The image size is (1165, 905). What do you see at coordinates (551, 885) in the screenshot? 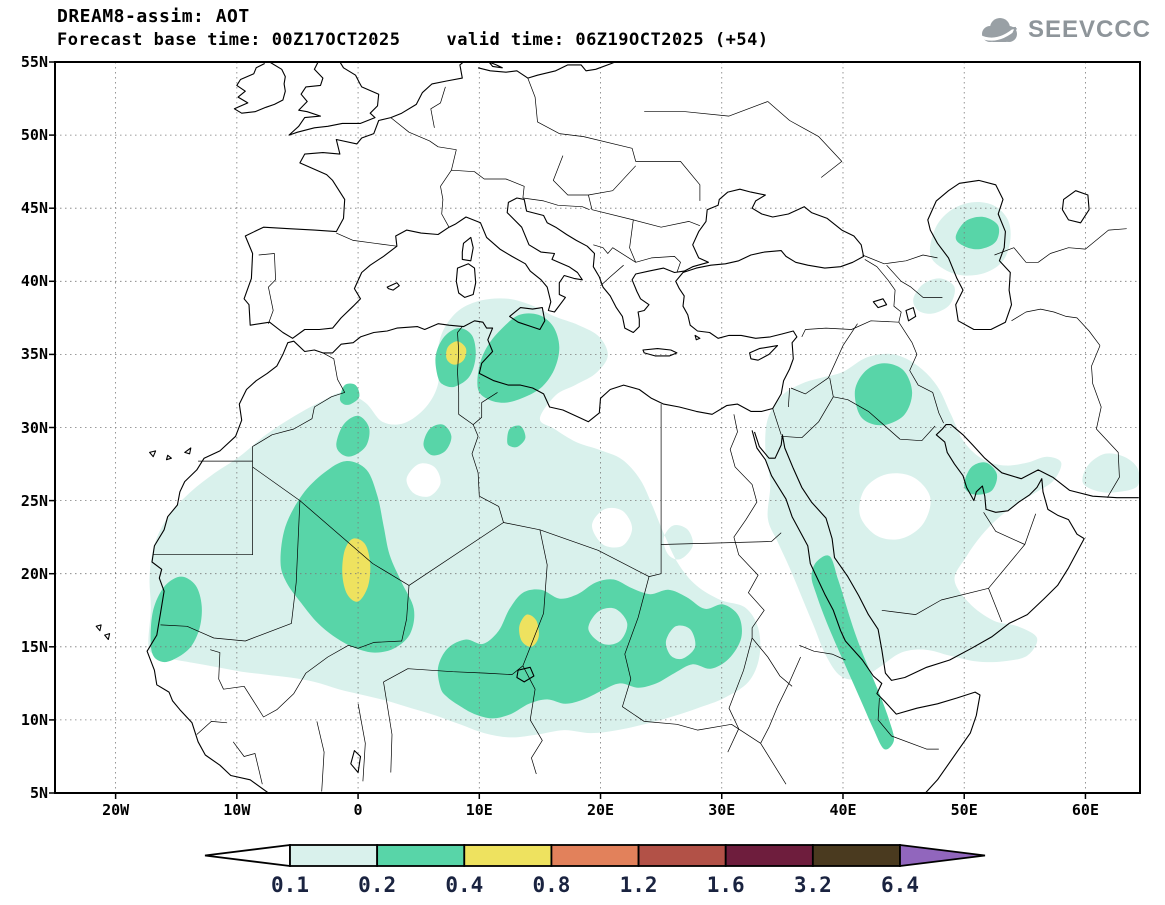
I see `legend-label-0.8: 0.8` at bounding box center [551, 885].